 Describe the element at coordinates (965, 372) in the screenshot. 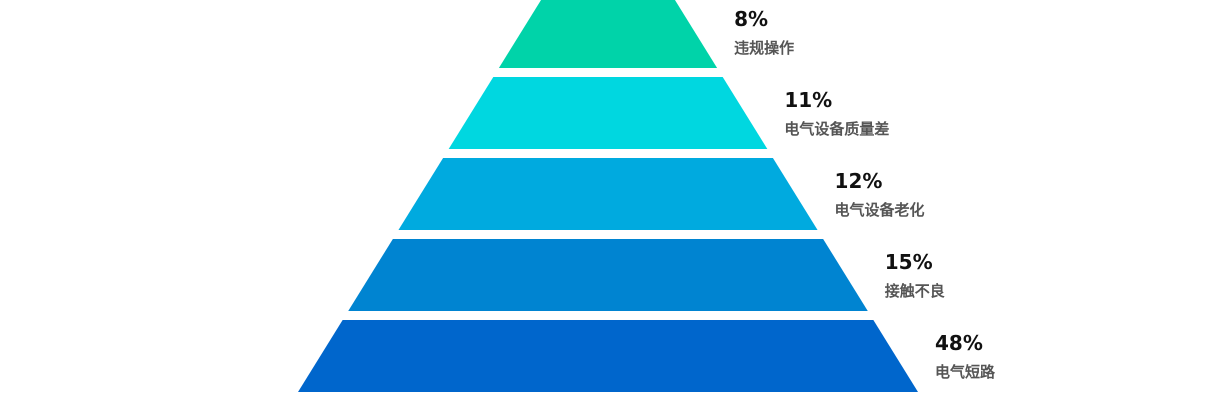

I see `category-label: 电气短路` at that location.